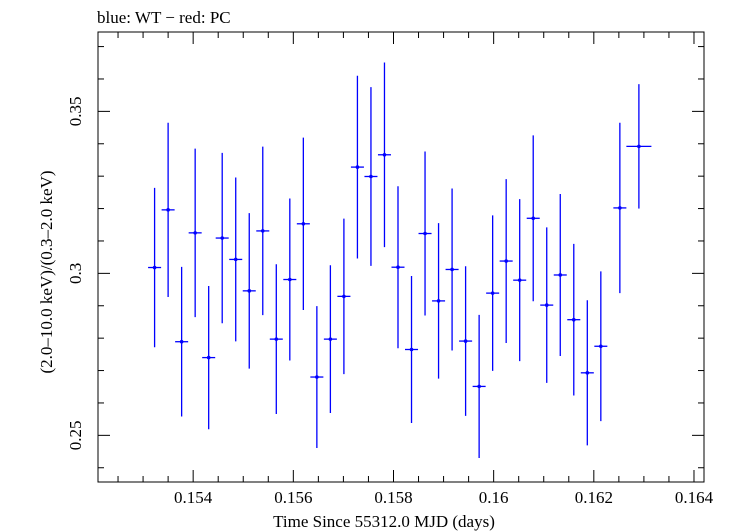 The width and height of the screenshot is (732, 532). What do you see at coordinates (393, 497) in the screenshot?
I see `x-tick-label: 0.158` at bounding box center [393, 497].